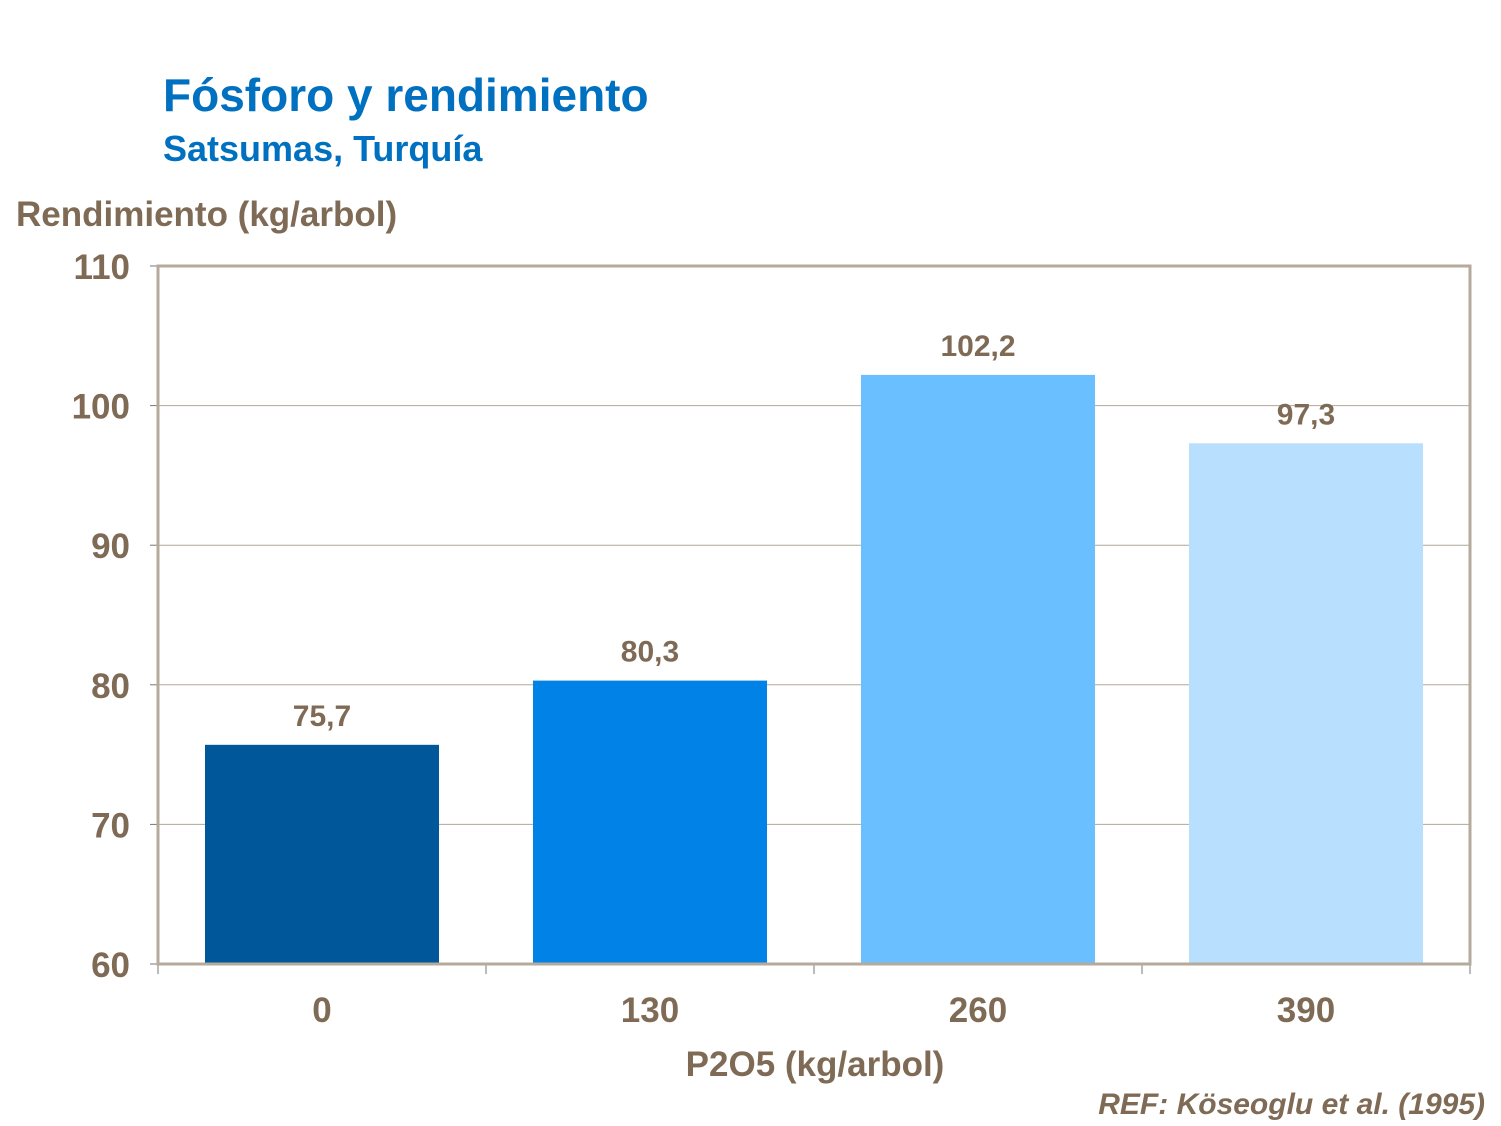 The width and height of the screenshot is (1501, 1126). Describe the element at coordinates (102, 267) in the screenshot. I see `y-tick-label: 110` at that location.